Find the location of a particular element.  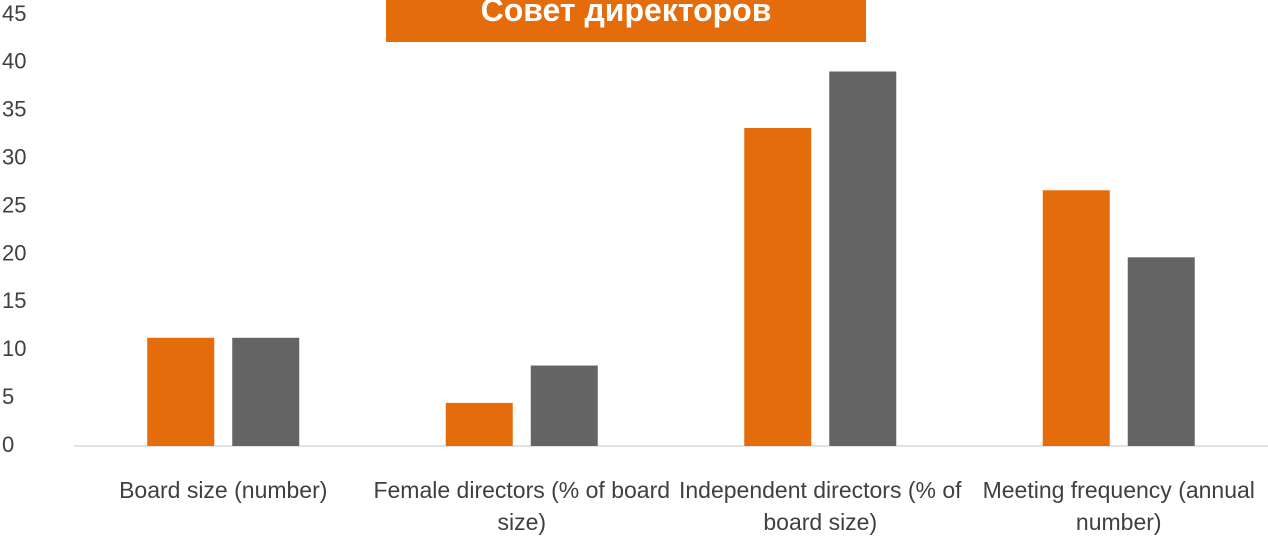

y-tick-label: 40 is located at coordinates (14, 61).